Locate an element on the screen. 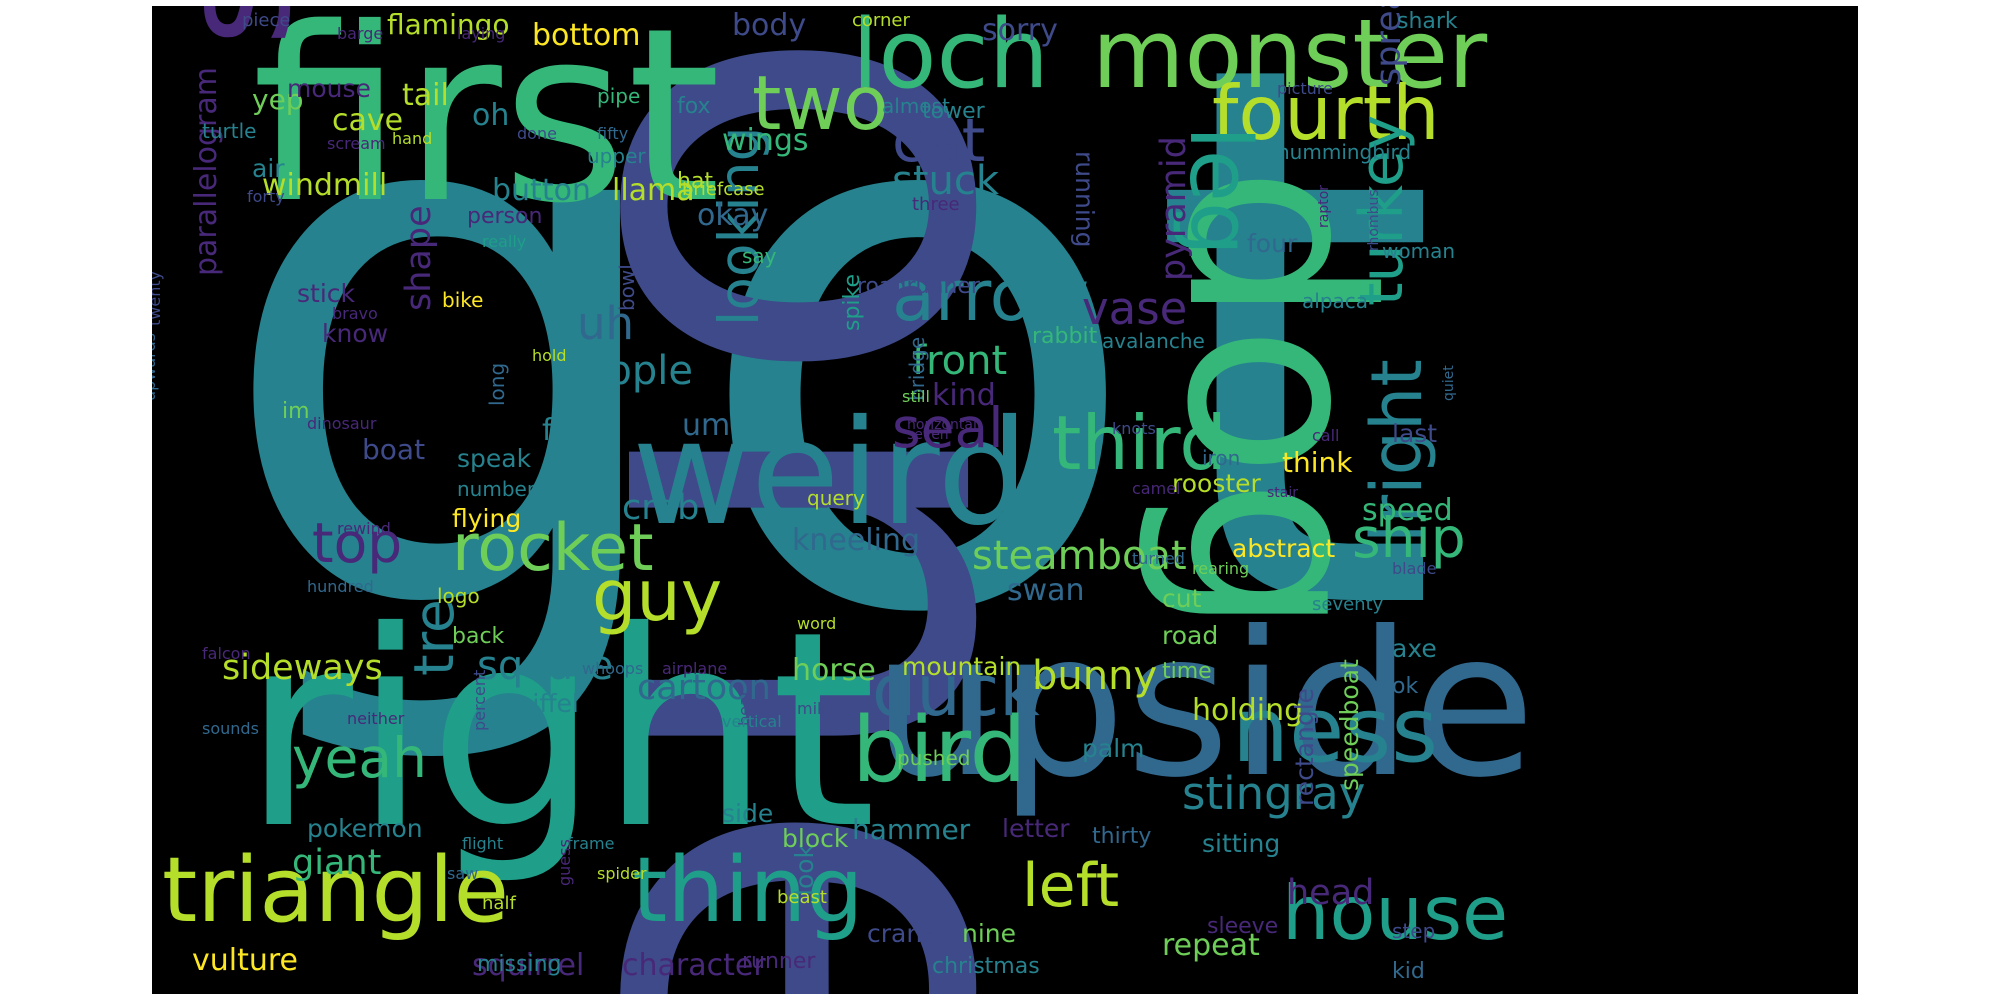 The height and width of the screenshot is (1000, 2000). word: tree is located at coordinates (434, 620).